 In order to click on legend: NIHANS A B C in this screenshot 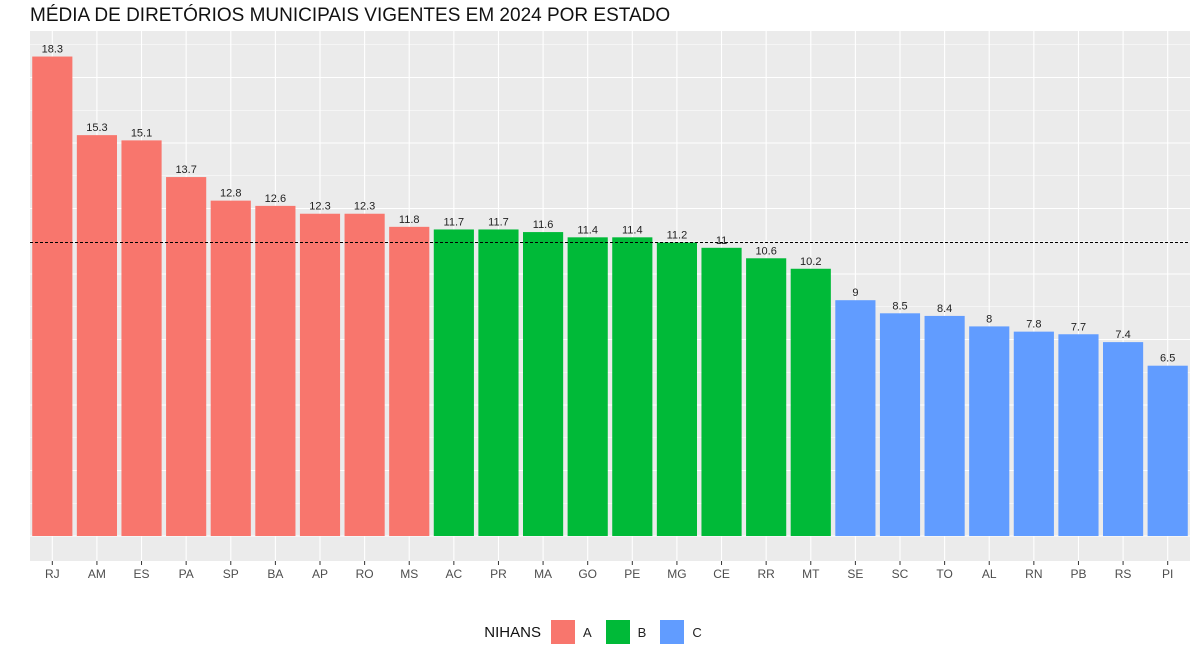, I will do `click(600, 632)`.